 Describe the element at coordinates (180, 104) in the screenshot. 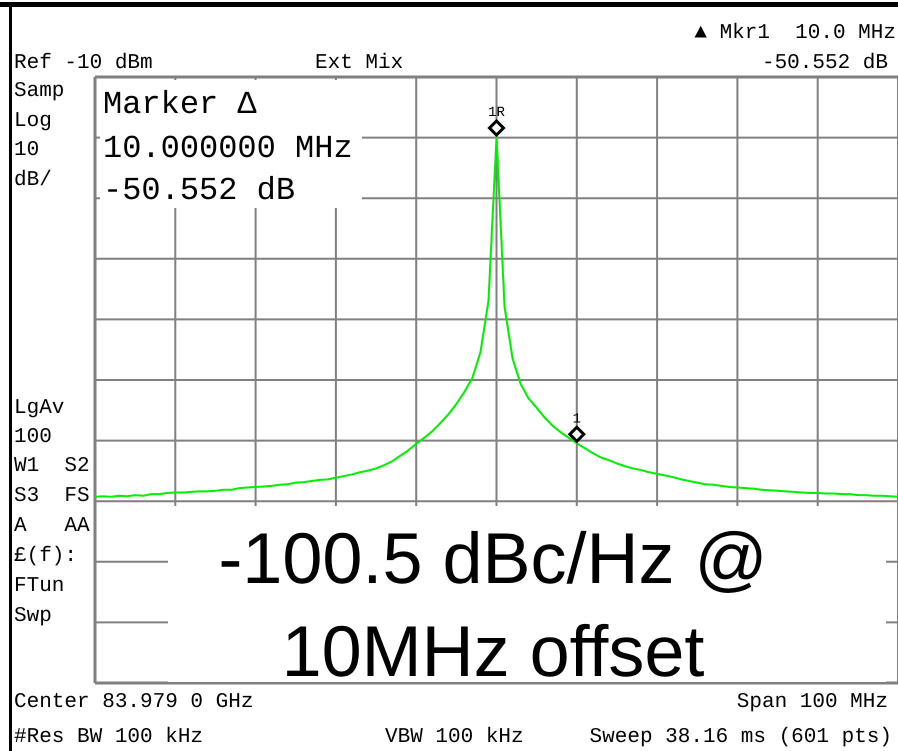

I see `text: Marker Δ` at that location.